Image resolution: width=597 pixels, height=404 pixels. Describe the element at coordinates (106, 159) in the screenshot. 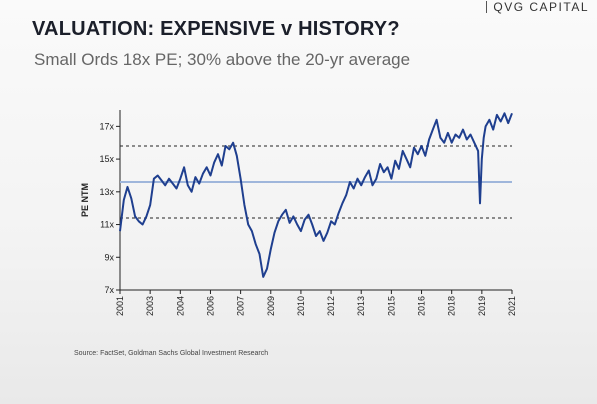

I see `y-tick-label: 15x` at that location.